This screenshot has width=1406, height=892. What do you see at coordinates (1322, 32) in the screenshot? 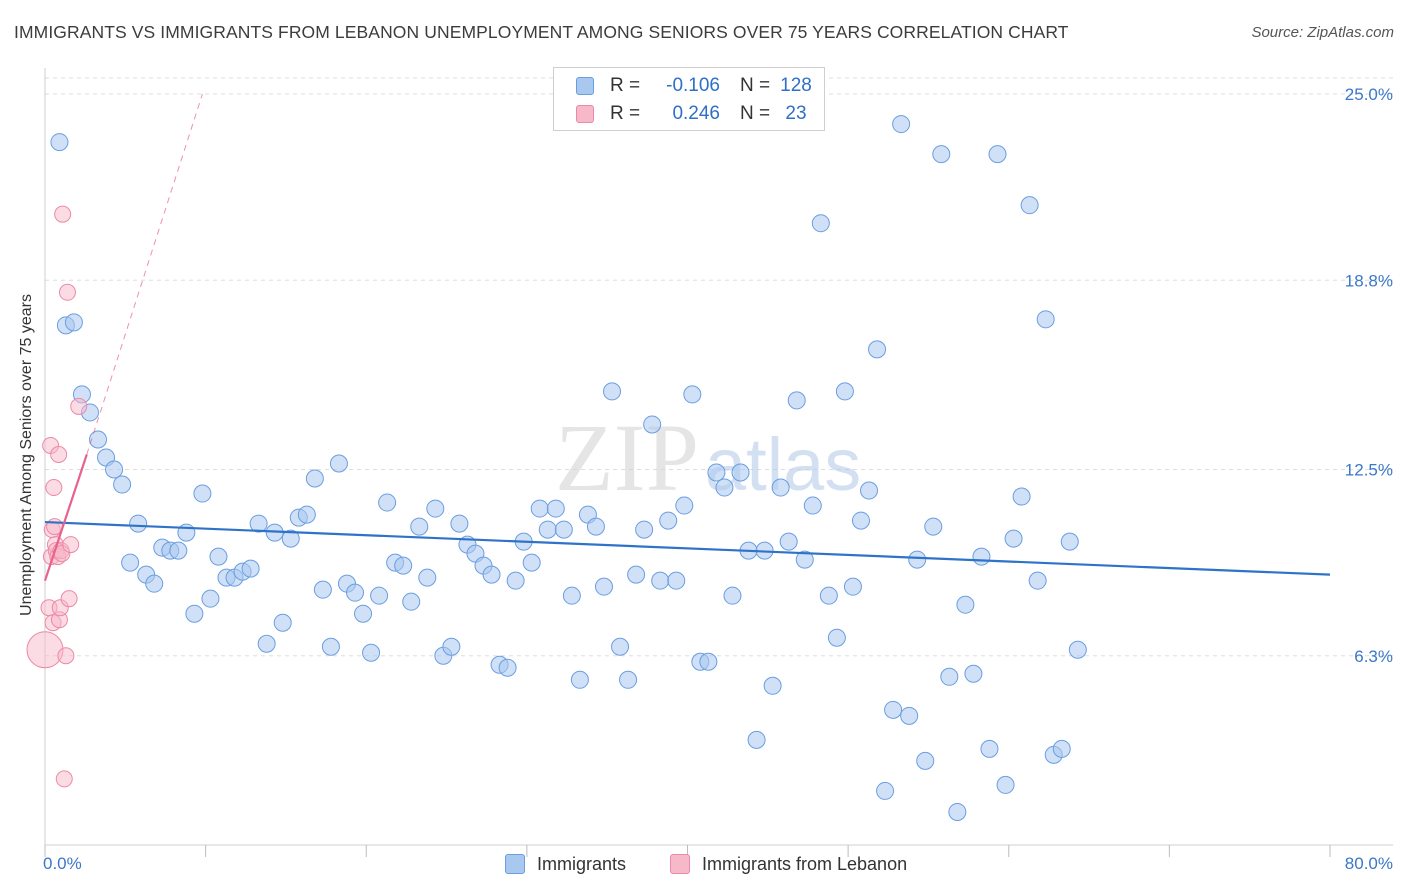
I see `source-label: Source: ZipAtlas.com` at bounding box center [1322, 32].